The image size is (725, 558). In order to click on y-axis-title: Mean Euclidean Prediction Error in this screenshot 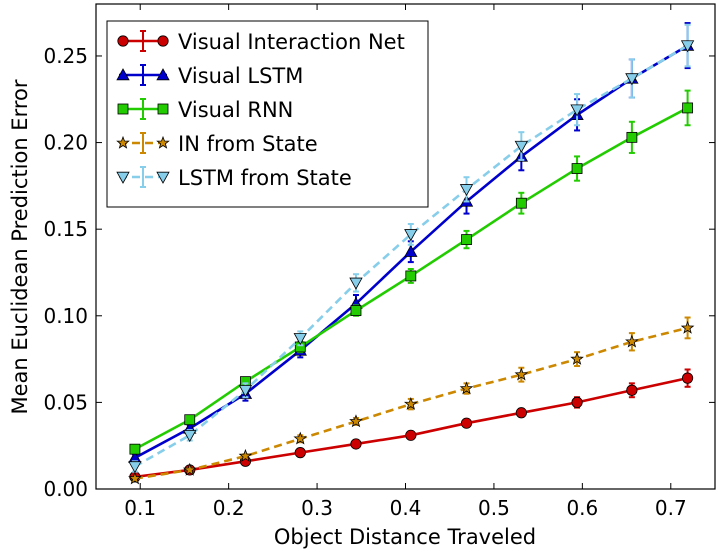, I will do `click(20, 246)`.